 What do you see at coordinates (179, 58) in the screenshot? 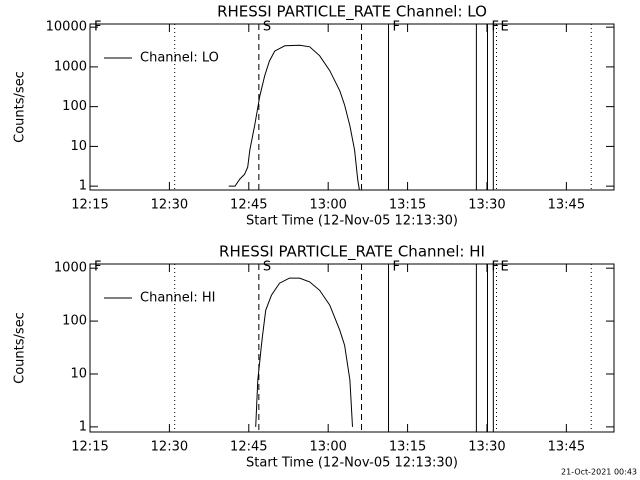
I see `legend-label: Channel: LO` at bounding box center [179, 58].